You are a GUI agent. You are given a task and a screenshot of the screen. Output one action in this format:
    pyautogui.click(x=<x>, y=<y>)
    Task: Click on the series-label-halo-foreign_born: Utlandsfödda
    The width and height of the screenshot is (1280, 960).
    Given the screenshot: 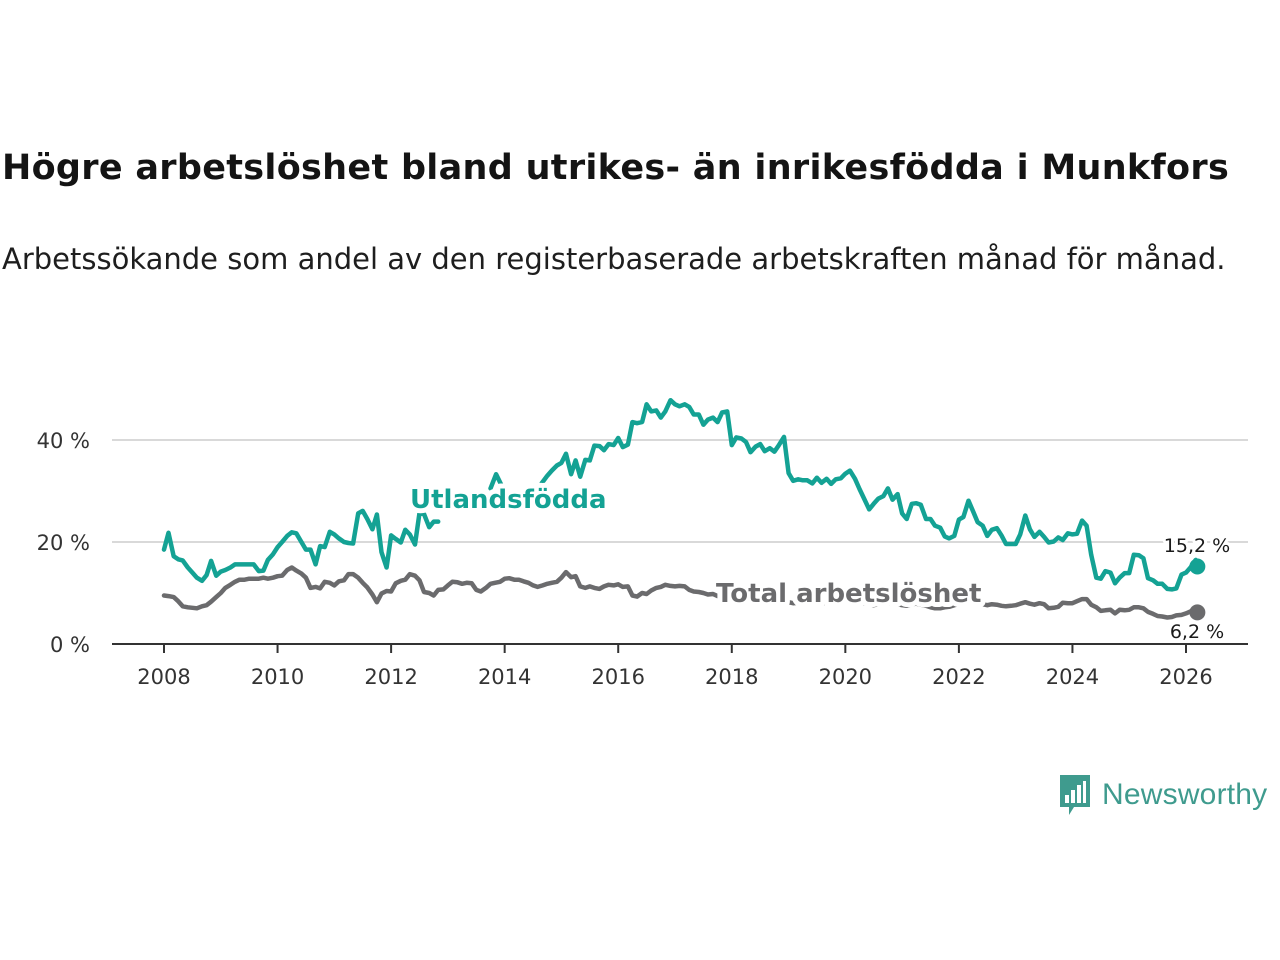 What is the action you would take?
    pyautogui.click(x=508, y=500)
    